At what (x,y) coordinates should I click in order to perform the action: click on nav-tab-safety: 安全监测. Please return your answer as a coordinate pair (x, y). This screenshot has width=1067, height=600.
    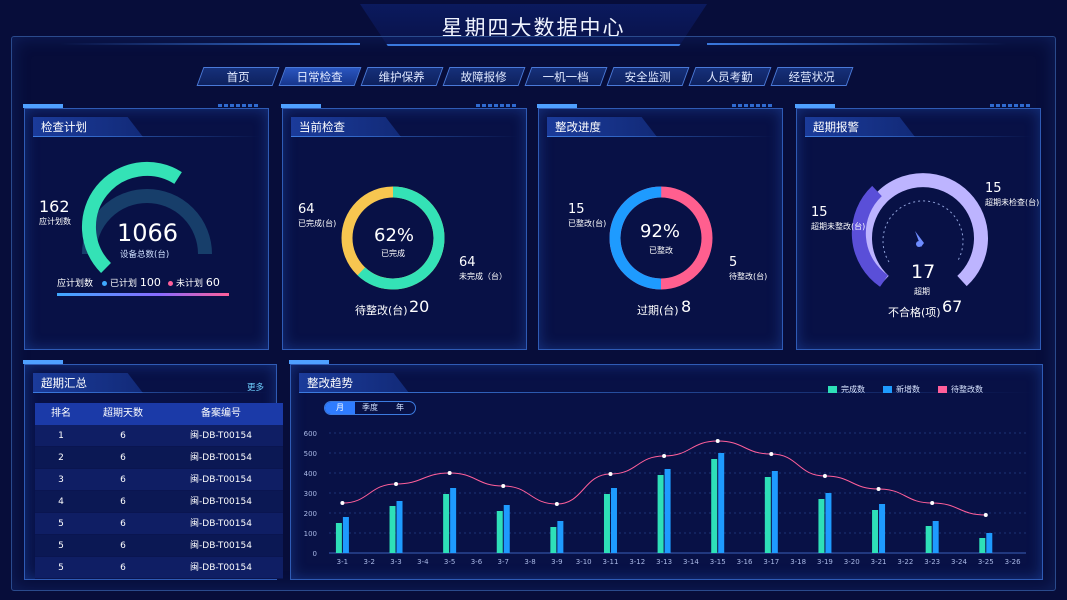
    Looking at the image, I should click on (648, 76).